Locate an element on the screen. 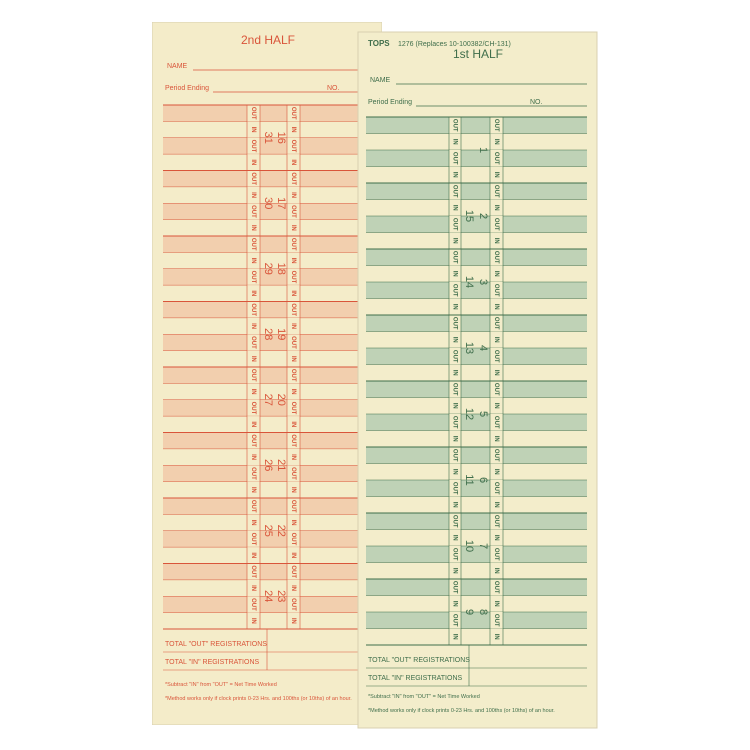  day-number: 12 is located at coordinates (469, 414).